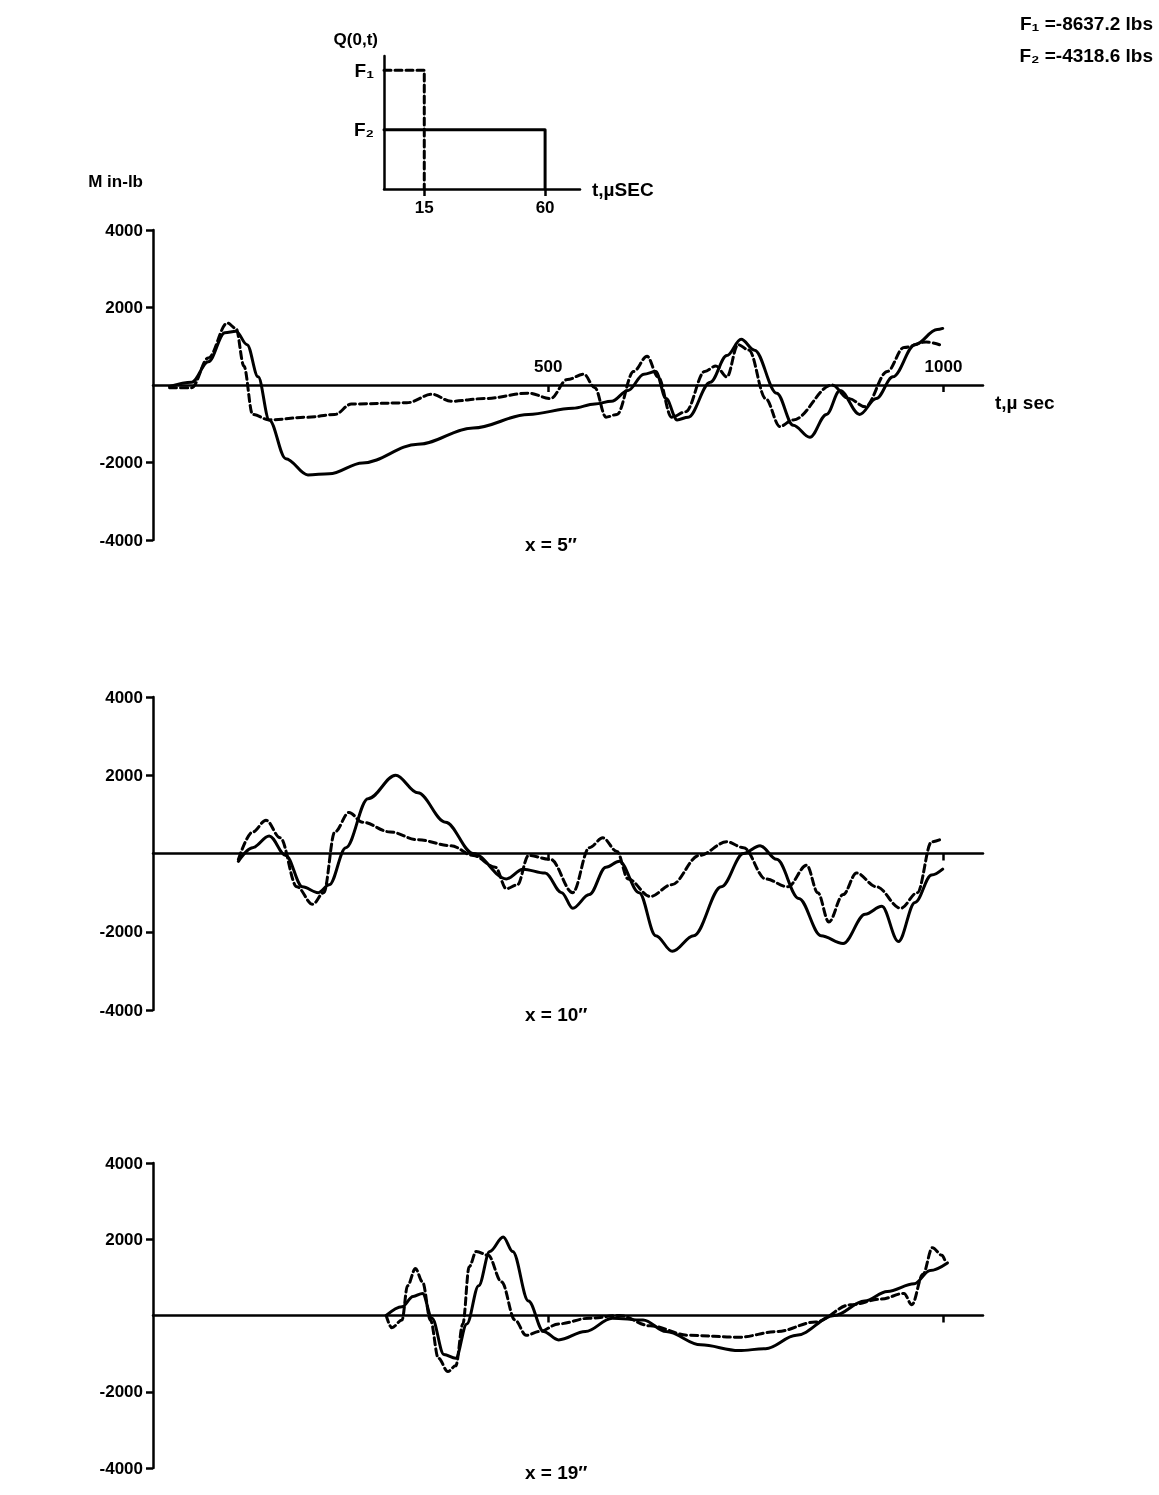 Image resolution: width=1159 pixels, height=1495 pixels. What do you see at coordinates (943, 366) in the screenshot?
I see `x-tick-label: 1000` at bounding box center [943, 366].